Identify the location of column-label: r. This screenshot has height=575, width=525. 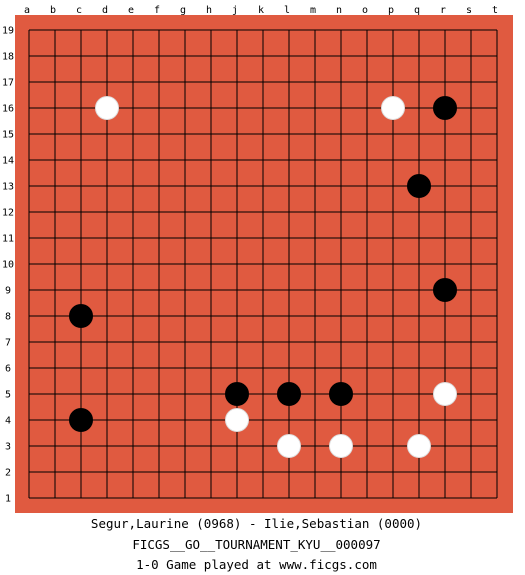
(443, 10).